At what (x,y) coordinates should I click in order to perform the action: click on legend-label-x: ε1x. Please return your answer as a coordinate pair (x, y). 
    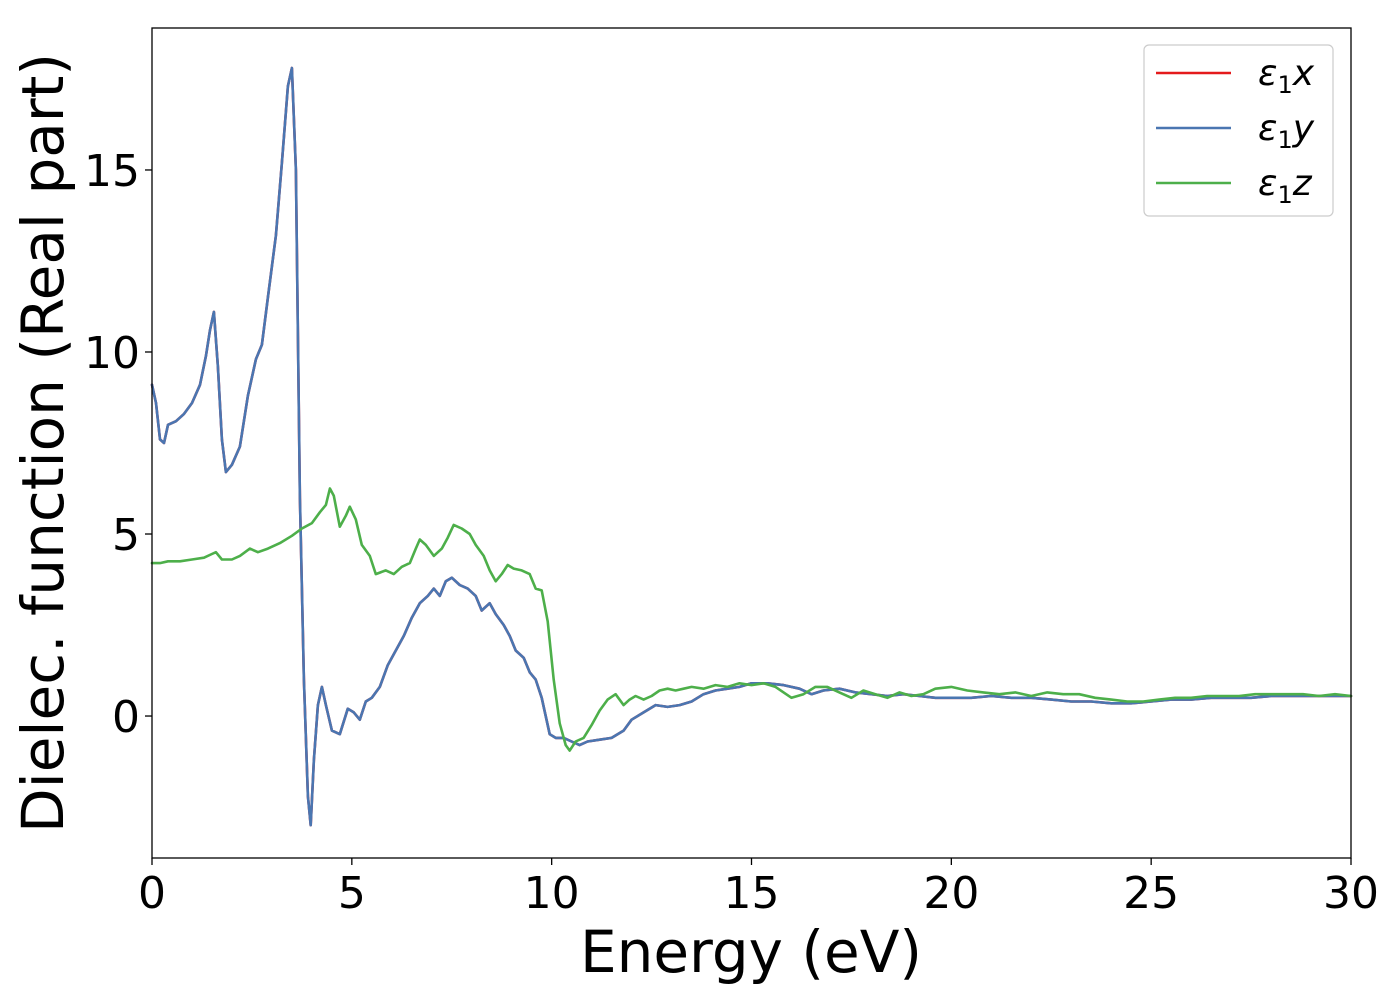
    Looking at the image, I should click on (1286, 76).